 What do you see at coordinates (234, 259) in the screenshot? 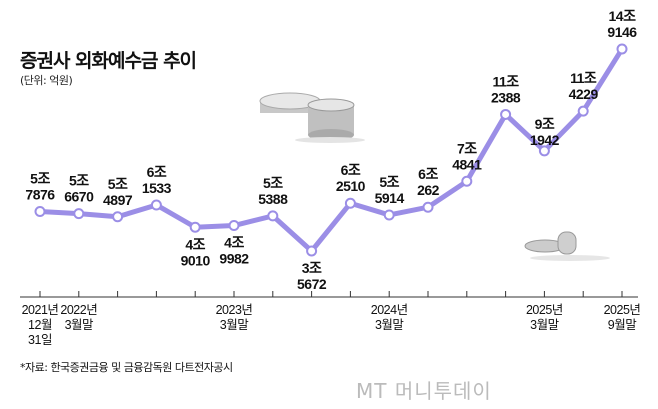
I see `data-label-eok: 9982` at bounding box center [234, 259].